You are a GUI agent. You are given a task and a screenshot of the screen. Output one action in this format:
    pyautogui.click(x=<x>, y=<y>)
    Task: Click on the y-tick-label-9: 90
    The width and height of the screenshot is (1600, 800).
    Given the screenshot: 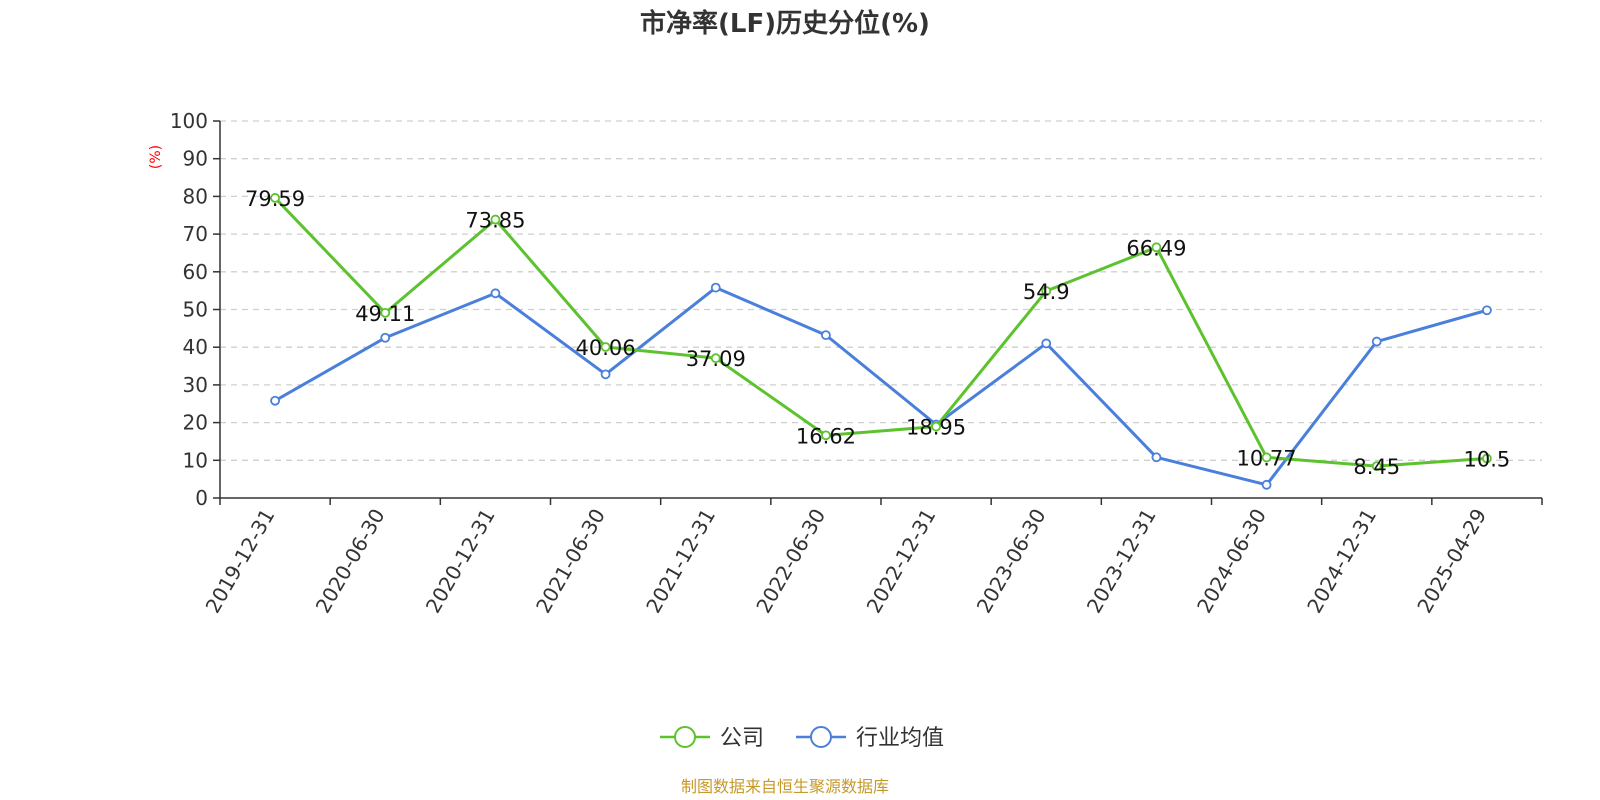 What is the action you would take?
    pyautogui.click(x=195, y=159)
    